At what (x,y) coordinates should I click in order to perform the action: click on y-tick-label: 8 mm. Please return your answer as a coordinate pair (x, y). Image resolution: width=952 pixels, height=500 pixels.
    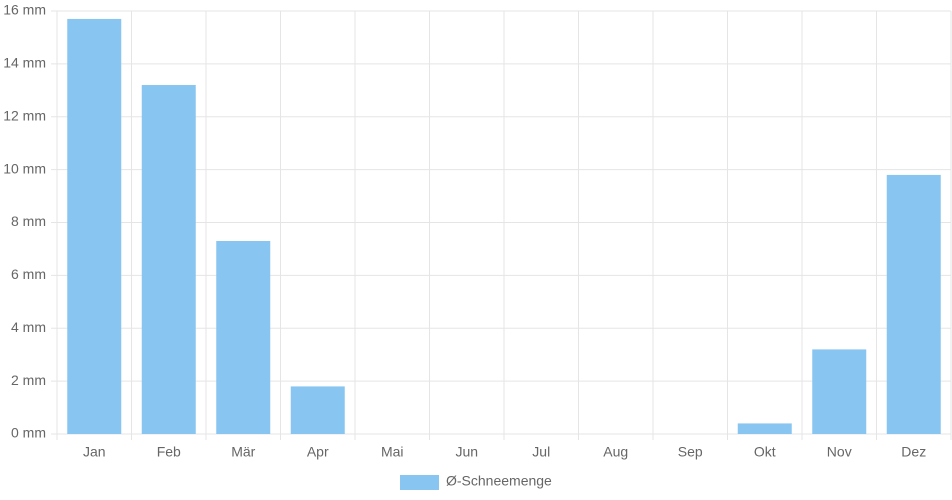
    Looking at the image, I should click on (28, 221).